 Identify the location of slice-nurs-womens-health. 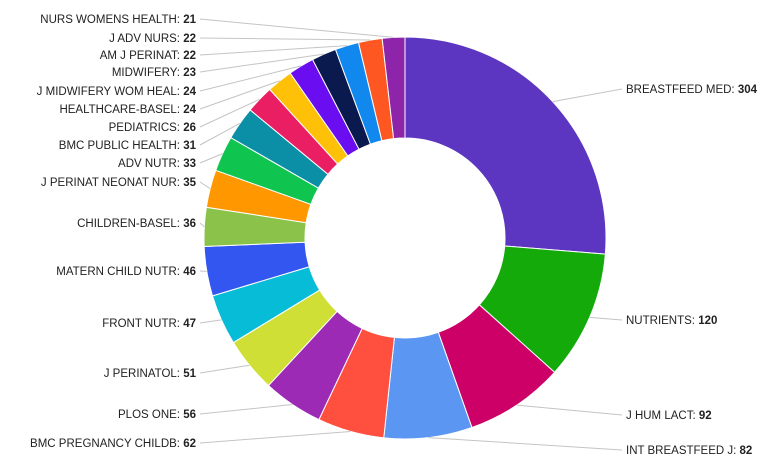
(393, 88).